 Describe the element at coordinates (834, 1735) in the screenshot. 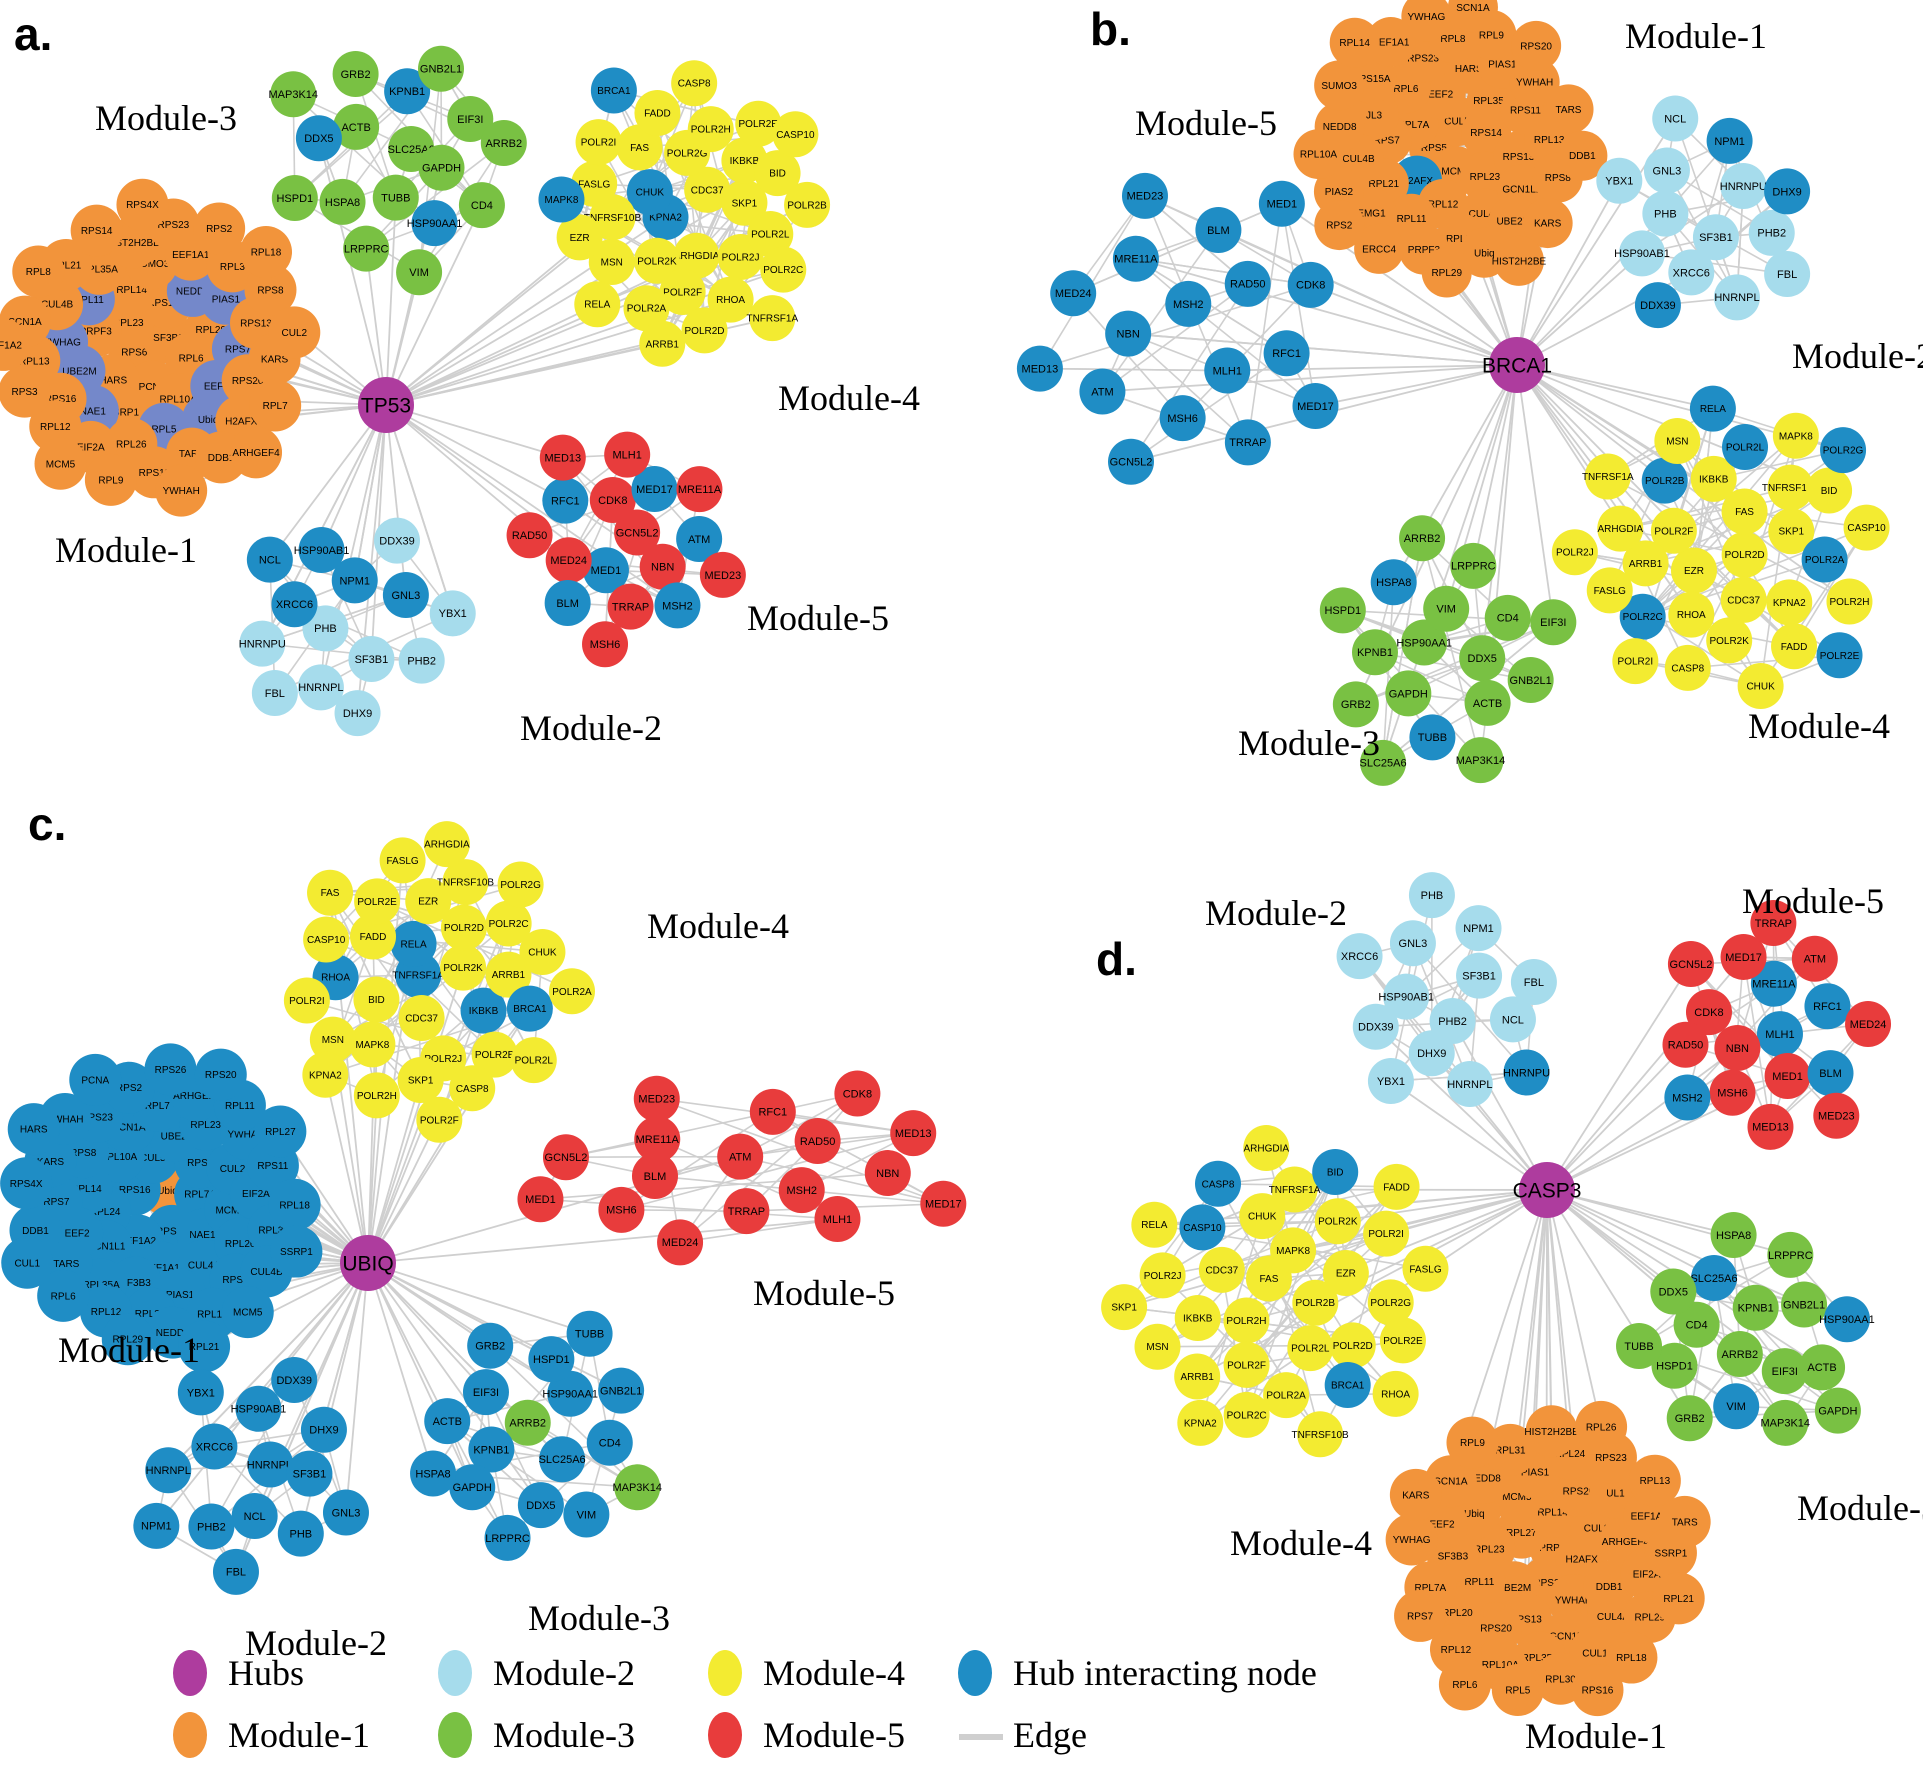

I see `legend-label: Module-5` at that location.